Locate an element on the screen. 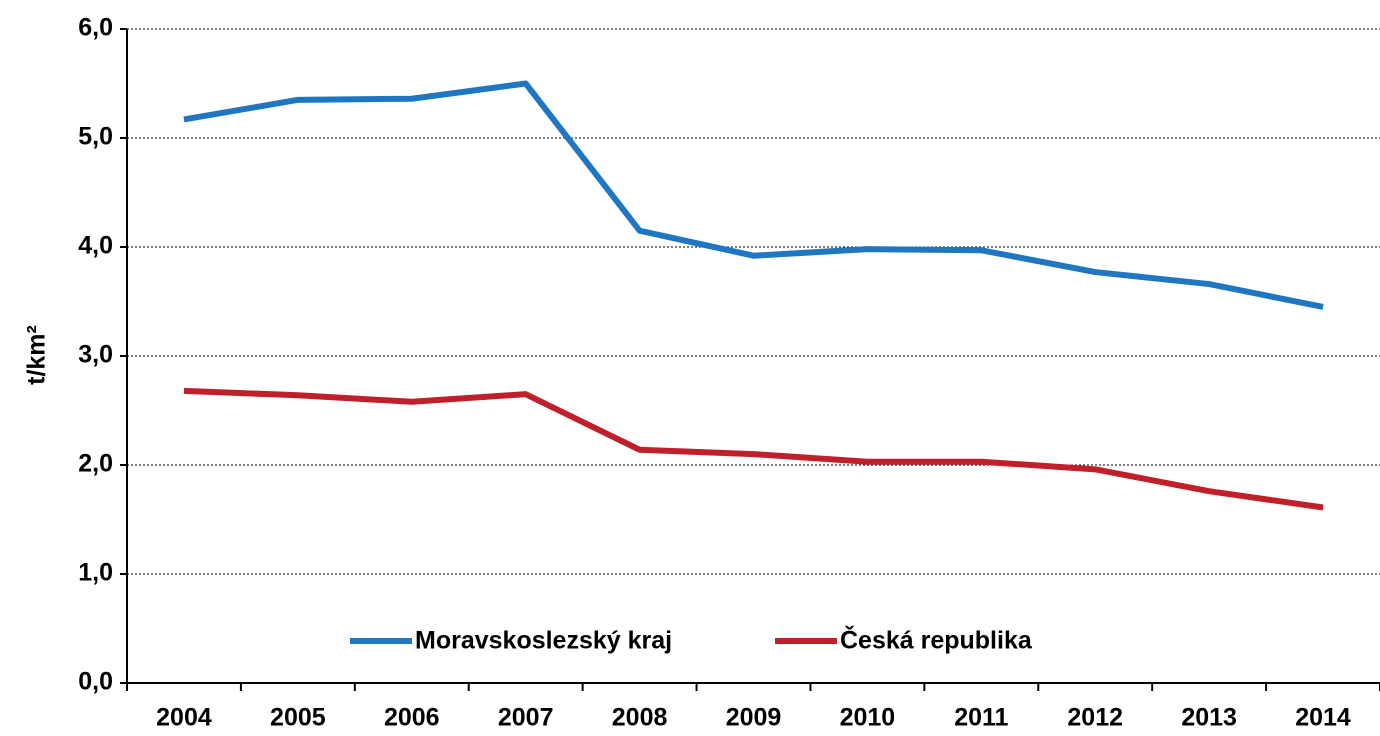 The width and height of the screenshot is (1380, 736). y-tick-label: 1,0 is located at coordinates (95, 573).